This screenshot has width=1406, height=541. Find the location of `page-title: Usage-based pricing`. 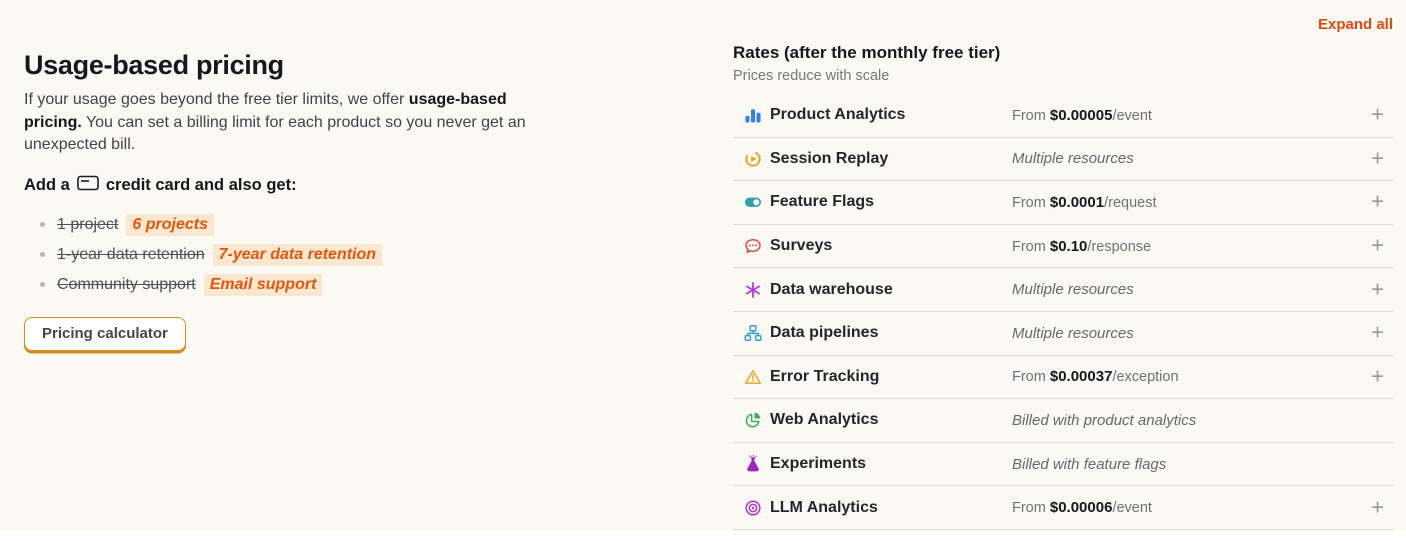

page-title: Usage-based pricing is located at coordinates (154, 65).